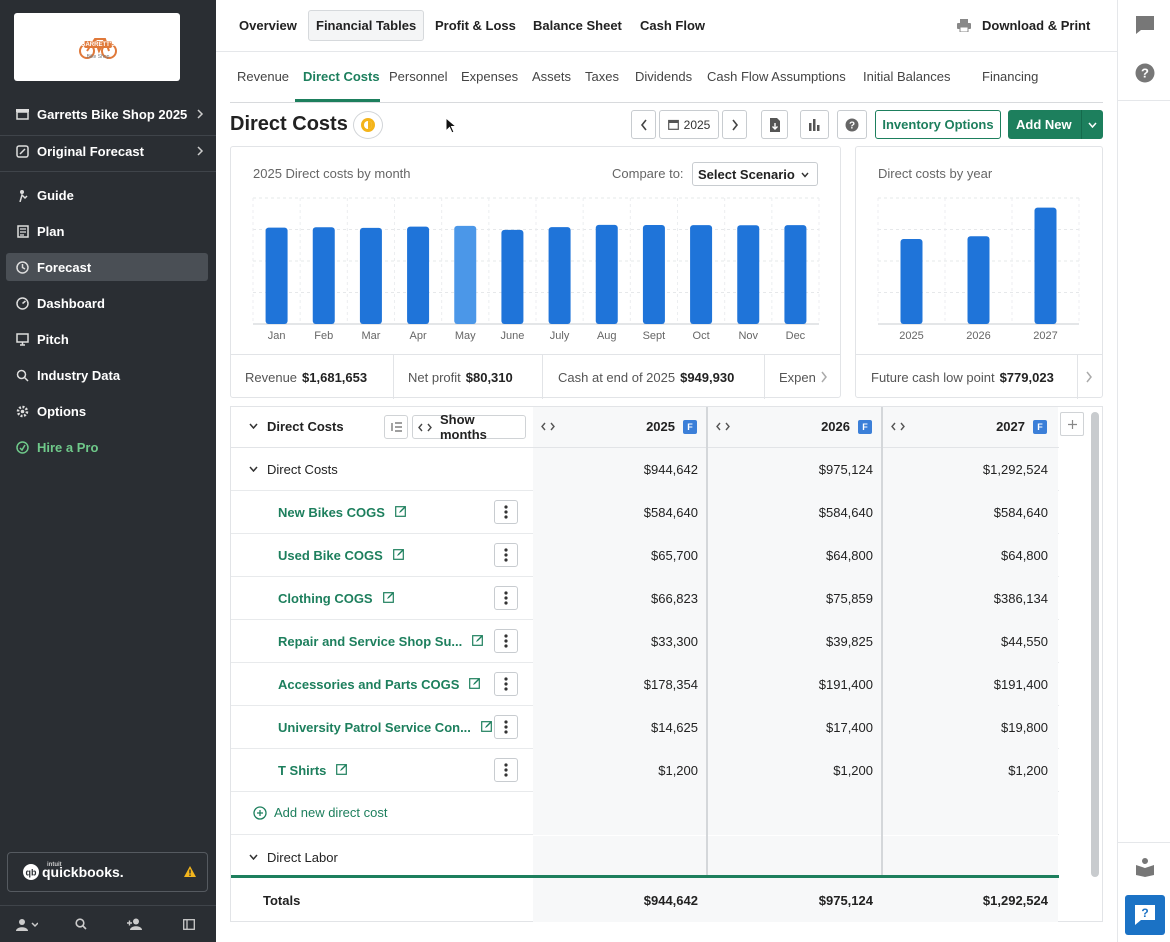 The height and width of the screenshot is (942, 1170). I want to click on tab-personnel: Personnel, so click(418, 76).